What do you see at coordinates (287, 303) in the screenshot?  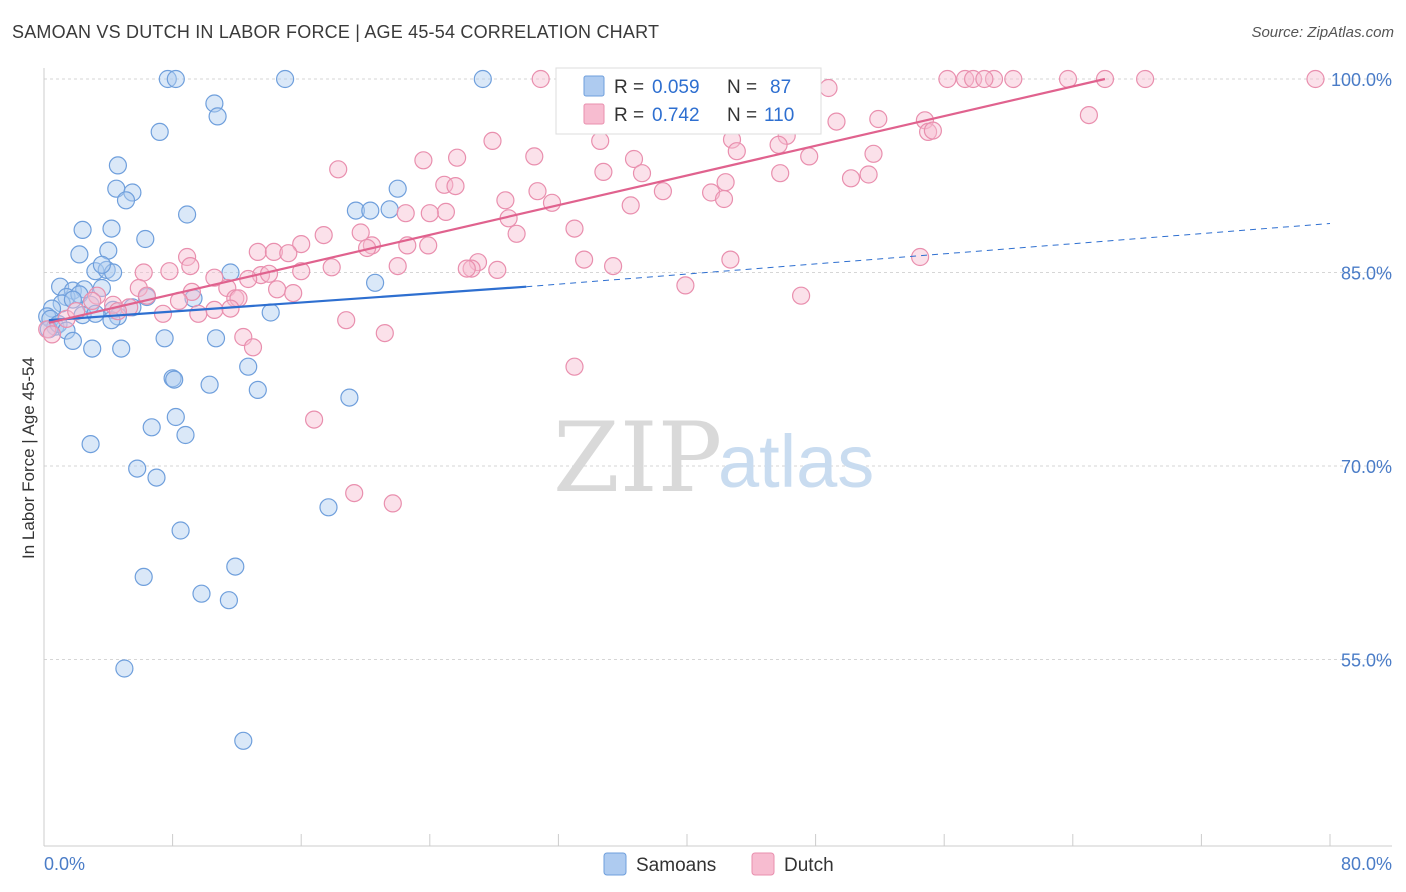 I see `samoan-trend-line` at bounding box center [287, 303].